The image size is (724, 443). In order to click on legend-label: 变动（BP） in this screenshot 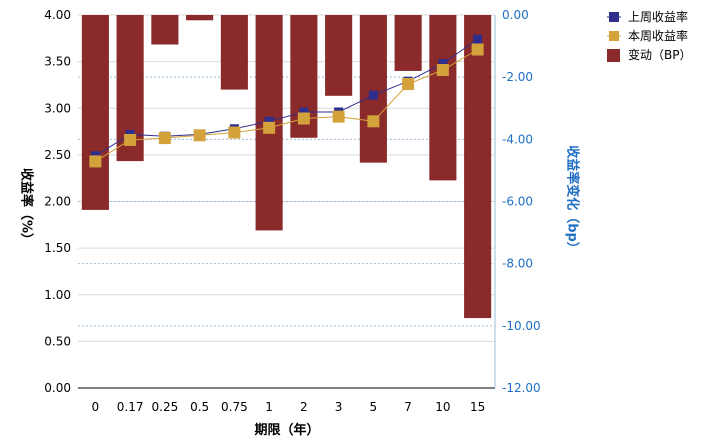, I will do `click(659, 54)`.